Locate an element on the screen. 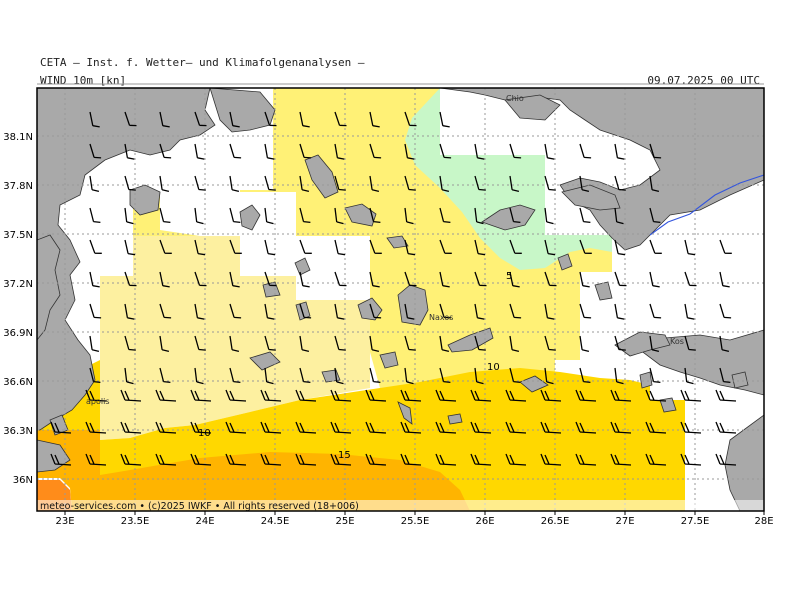 Image resolution: width=800 pixels, height=600 pixels. land-ikaria is located at coordinates (591, 197).